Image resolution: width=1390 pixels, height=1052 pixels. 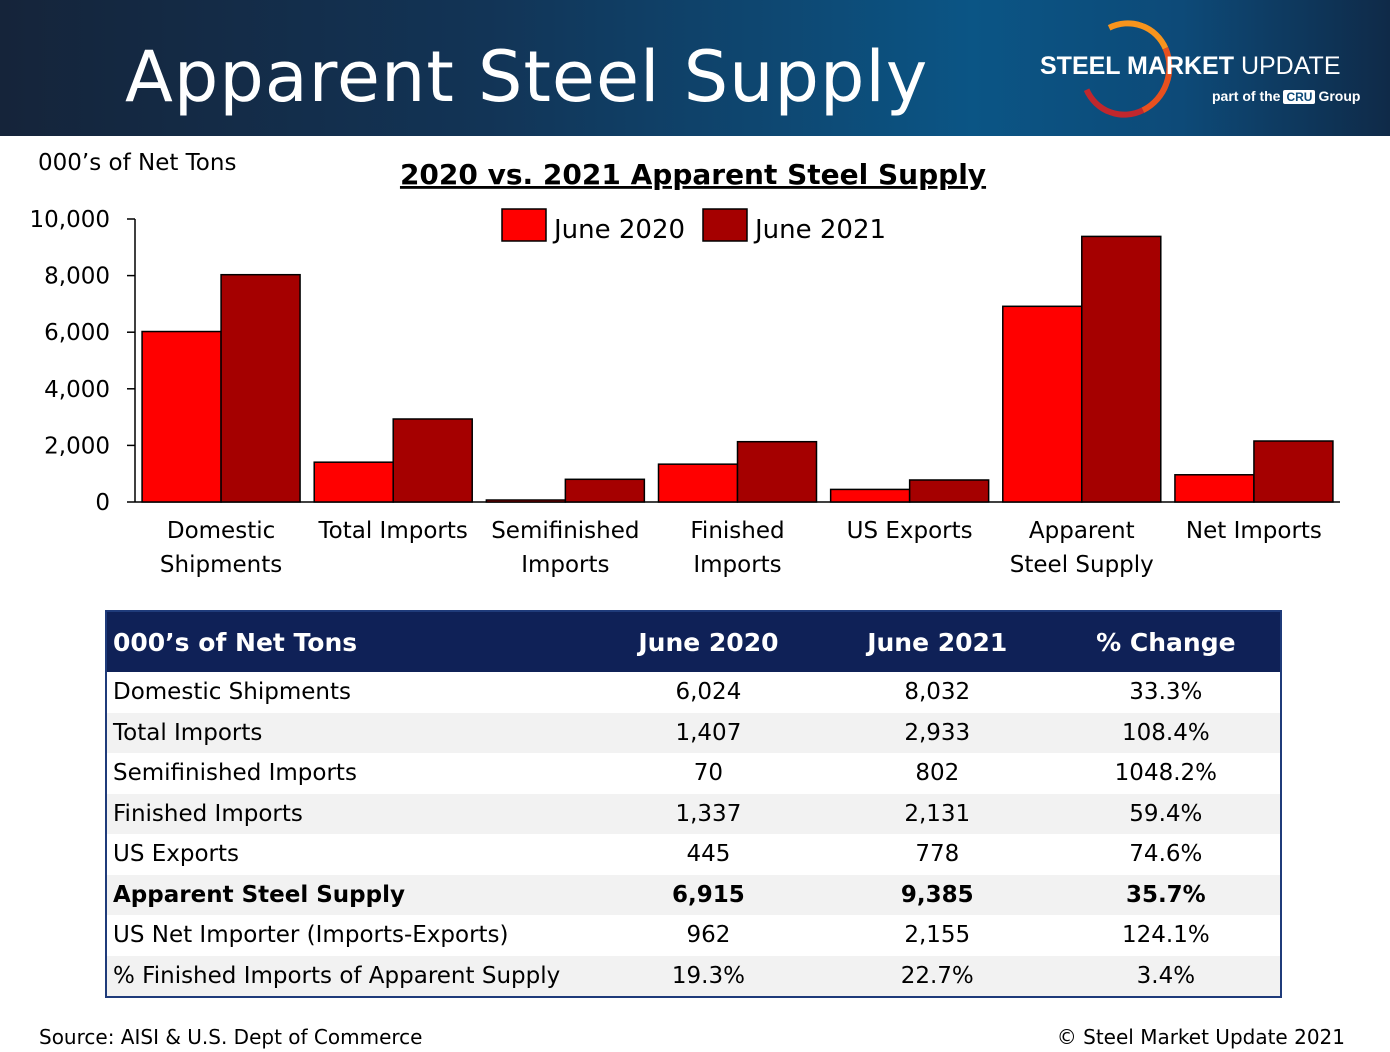 What do you see at coordinates (1166, 976) in the screenshot?
I see `table-cell: 3.4%` at bounding box center [1166, 976].